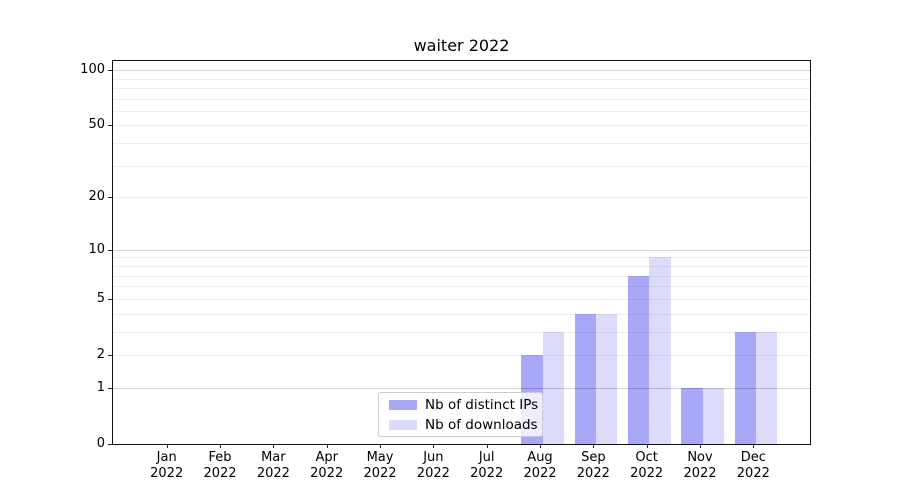 This screenshot has height=500, width=900. Describe the element at coordinates (481, 424) in the screenshot. I see `legend-label-downloads: Nb of downloads` at that location.